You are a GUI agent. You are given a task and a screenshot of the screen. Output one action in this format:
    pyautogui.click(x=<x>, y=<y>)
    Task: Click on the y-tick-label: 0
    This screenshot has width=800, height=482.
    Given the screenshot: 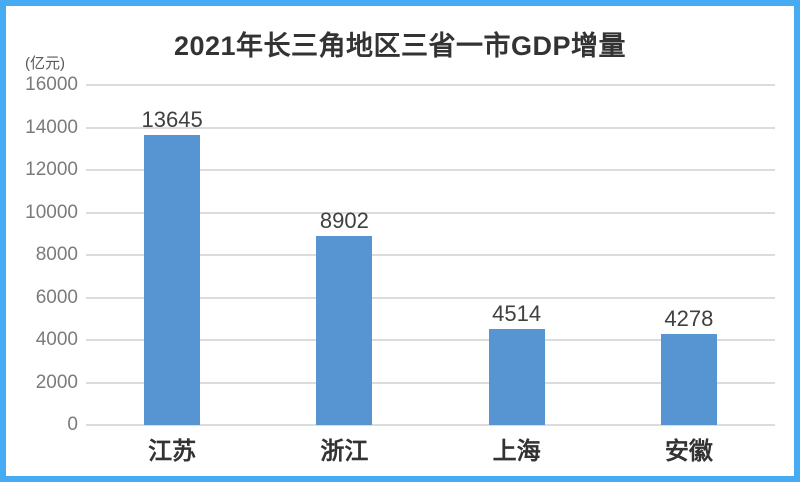 What is the action you would take?
    pyautogui.click(x=72, y=424)
    